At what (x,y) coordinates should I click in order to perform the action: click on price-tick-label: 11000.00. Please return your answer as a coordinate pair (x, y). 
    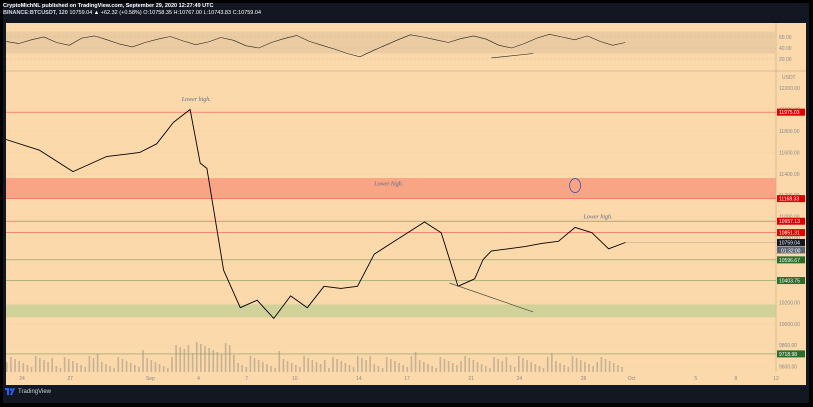
    Looking at the image, I should click on (789, 218).